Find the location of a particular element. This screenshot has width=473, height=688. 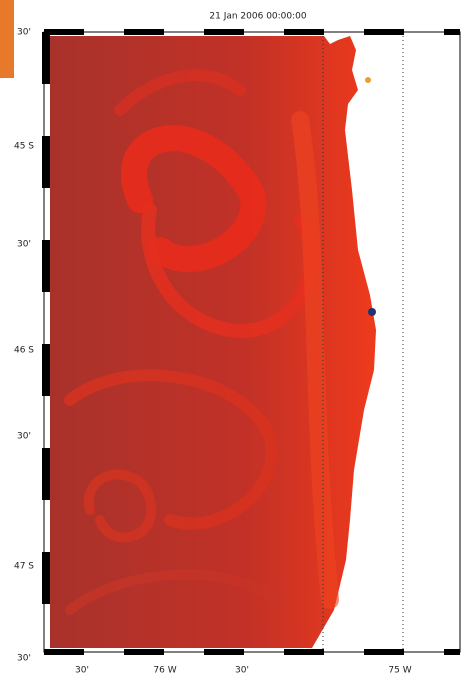

map-title: 21 Jan 2006 00:00:00 is located at coordinates (258, 17).